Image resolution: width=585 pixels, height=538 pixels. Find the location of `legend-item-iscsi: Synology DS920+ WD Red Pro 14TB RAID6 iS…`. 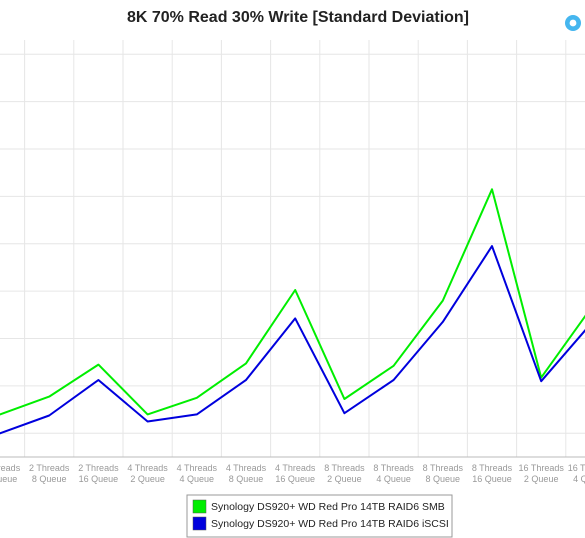

legend-item-iscsi: Synology DS920+ WD Red Pro 14TB RAID6 iS… is located at coordinates (320, 523).